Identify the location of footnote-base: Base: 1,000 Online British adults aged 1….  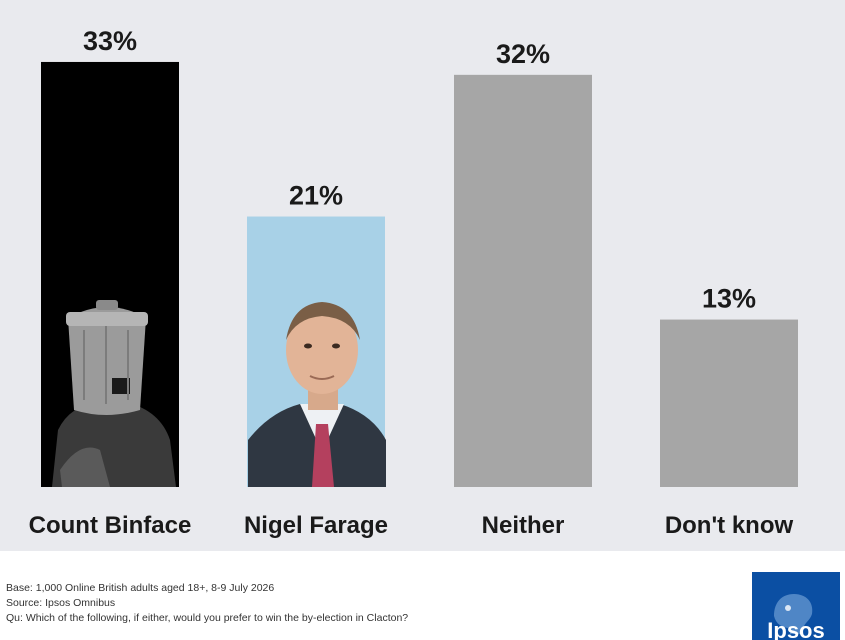
(140, 588).